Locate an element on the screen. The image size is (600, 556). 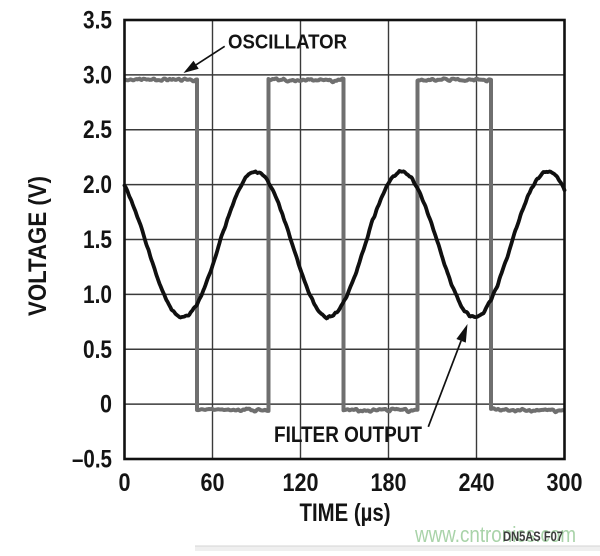
svg-text: TIME (µs) is located at coordinates (345, 513).